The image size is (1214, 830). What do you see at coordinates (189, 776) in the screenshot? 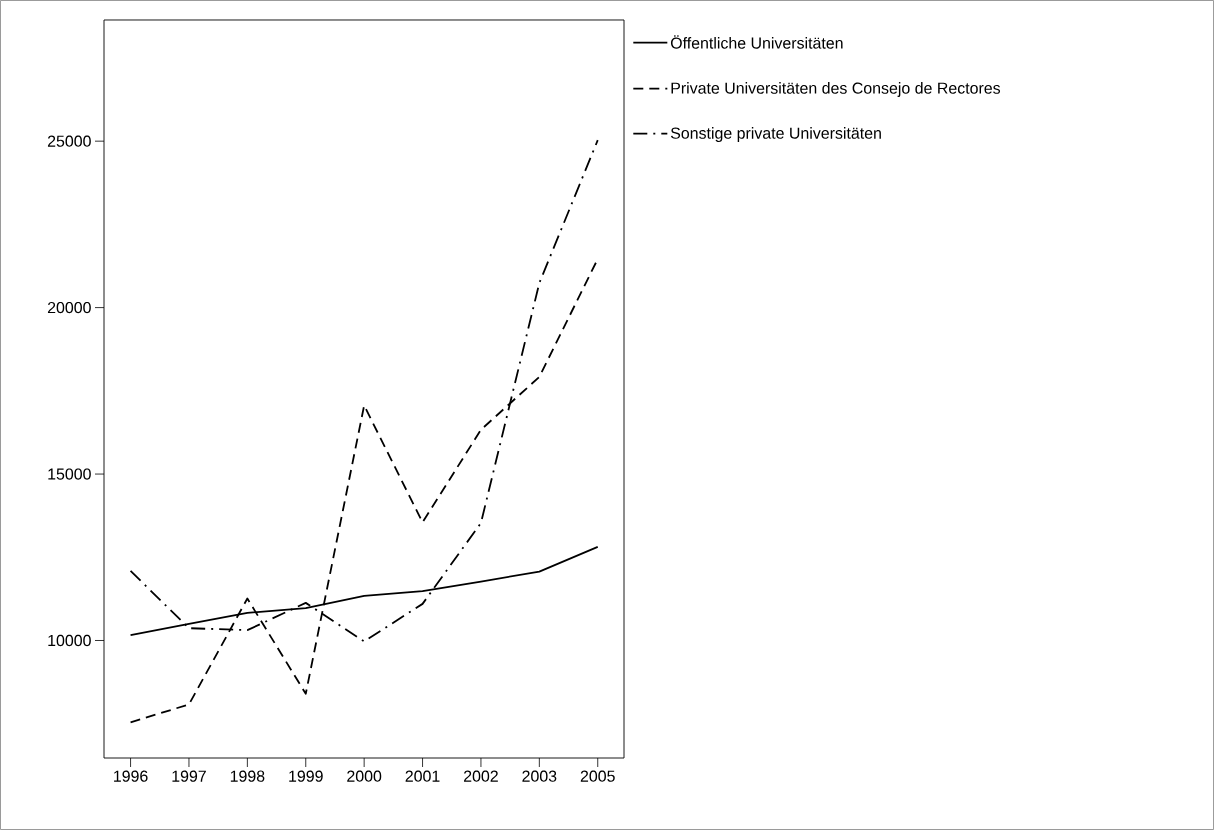
I see `x-tick-label: 1997` at bounding box center [189, 776].